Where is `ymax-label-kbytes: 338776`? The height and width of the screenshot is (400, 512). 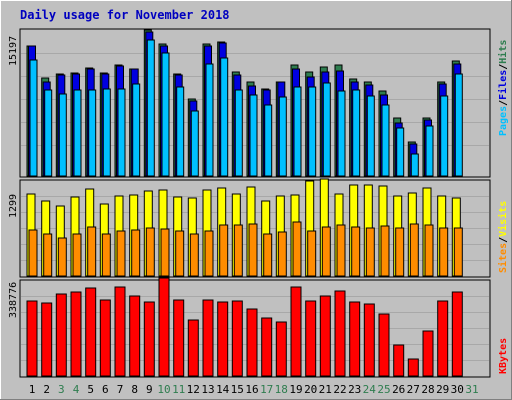
ymax-label-kbytes: 338776 is located at coordinates (13, 300).